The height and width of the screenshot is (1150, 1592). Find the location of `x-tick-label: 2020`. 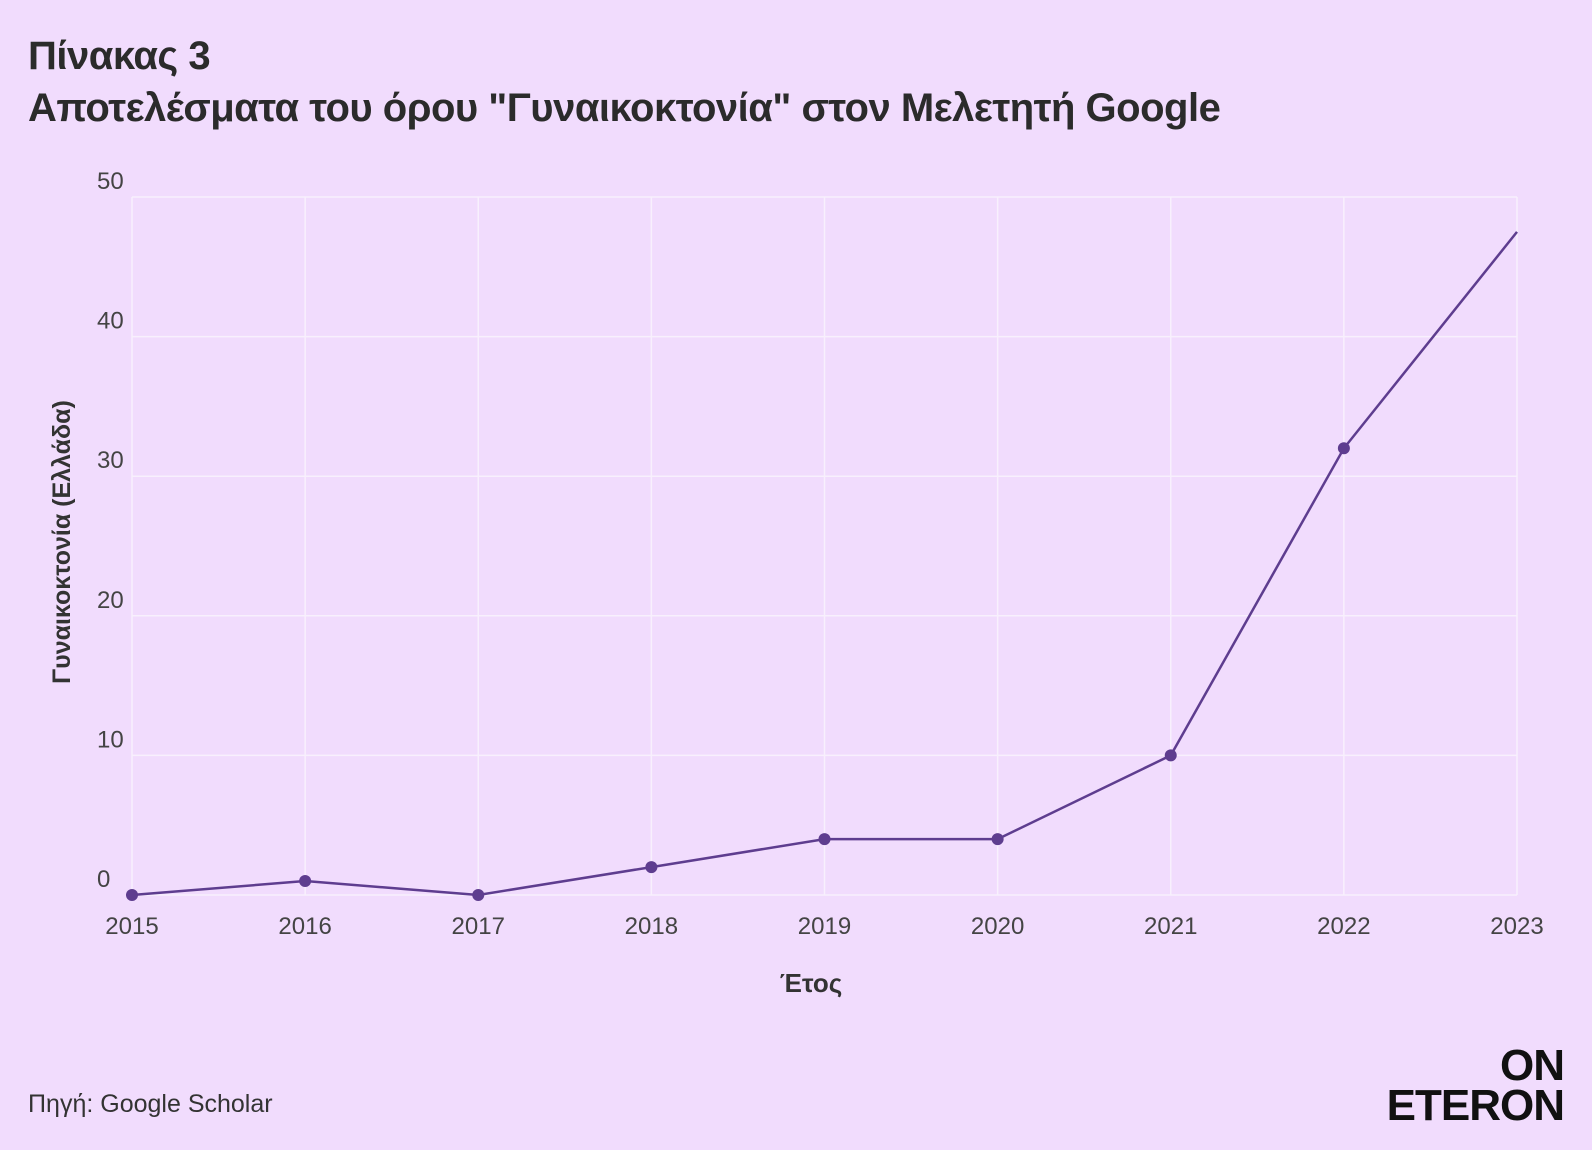

x-tick-label: 2020 is located at coordinates (997, 926).